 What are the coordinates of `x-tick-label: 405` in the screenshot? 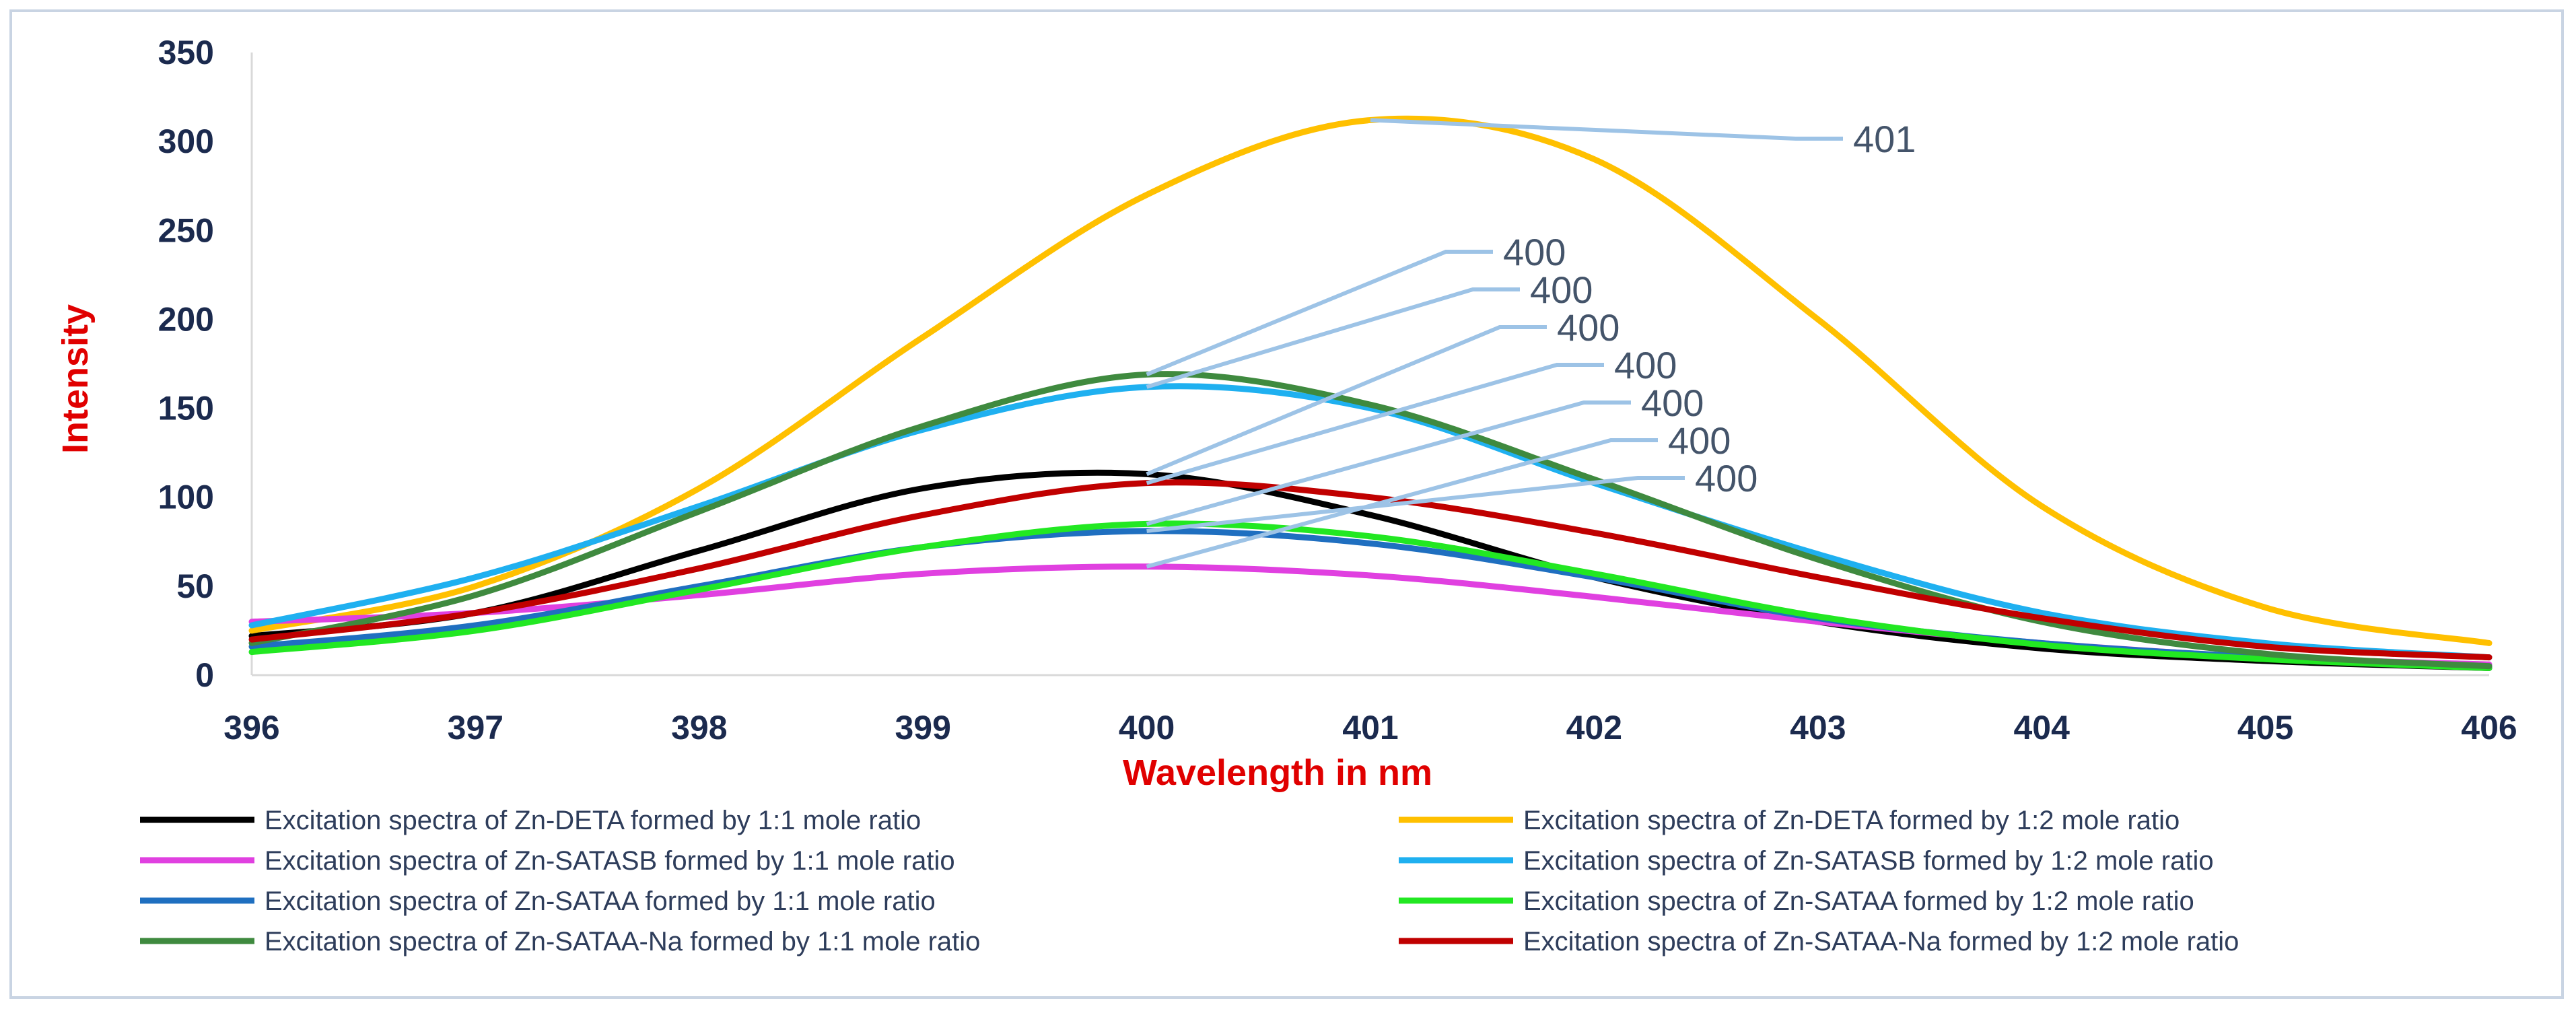 It's located at (2265, 727).